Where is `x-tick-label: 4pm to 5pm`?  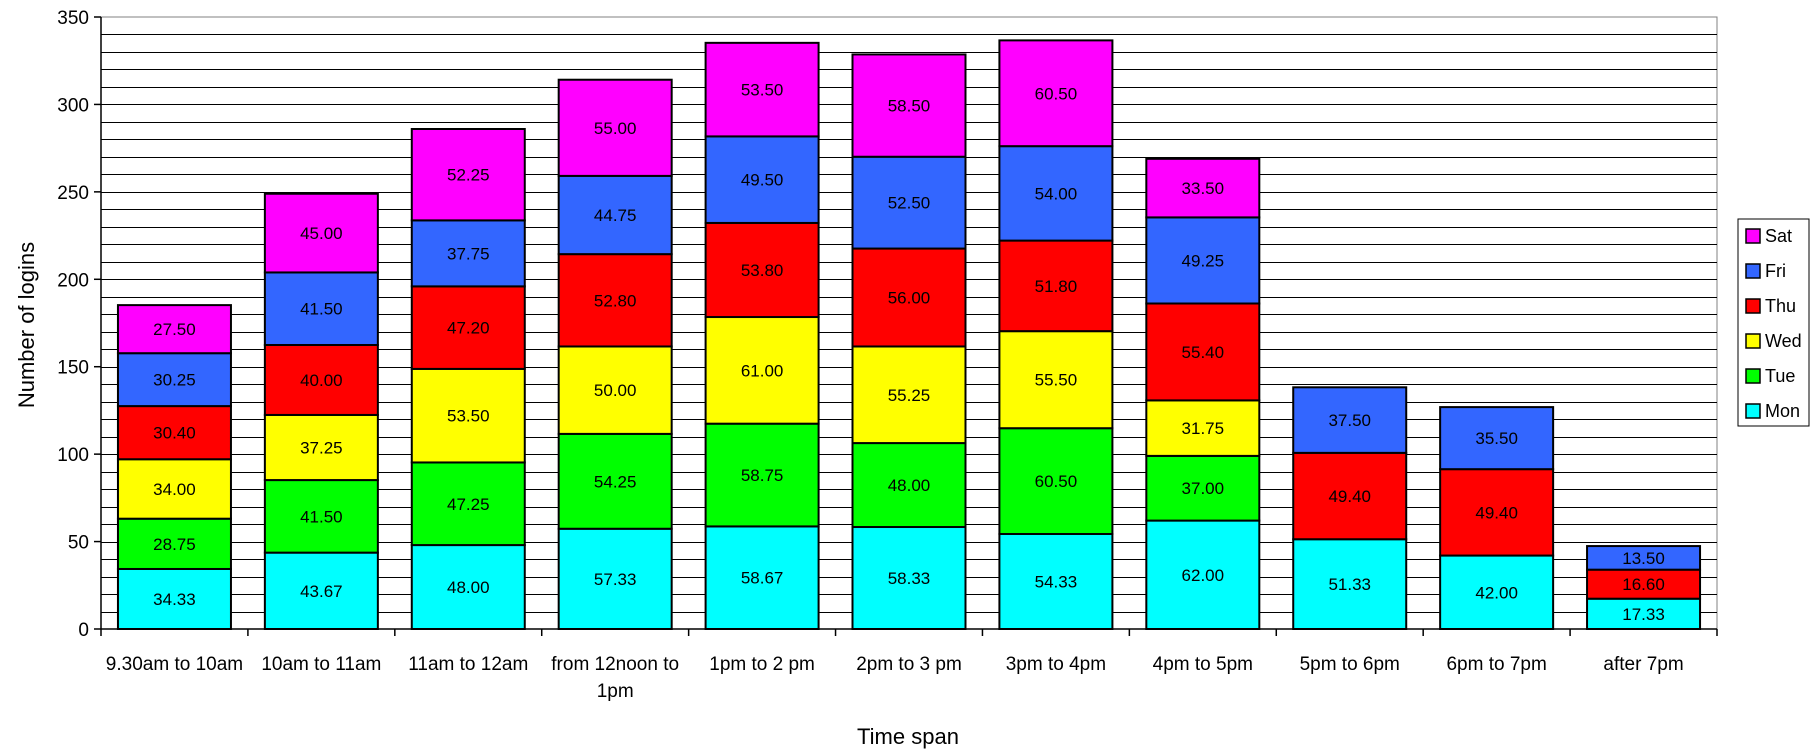
x-tick-label: 4pm to 5pm is located at coordinates (1203, 664).